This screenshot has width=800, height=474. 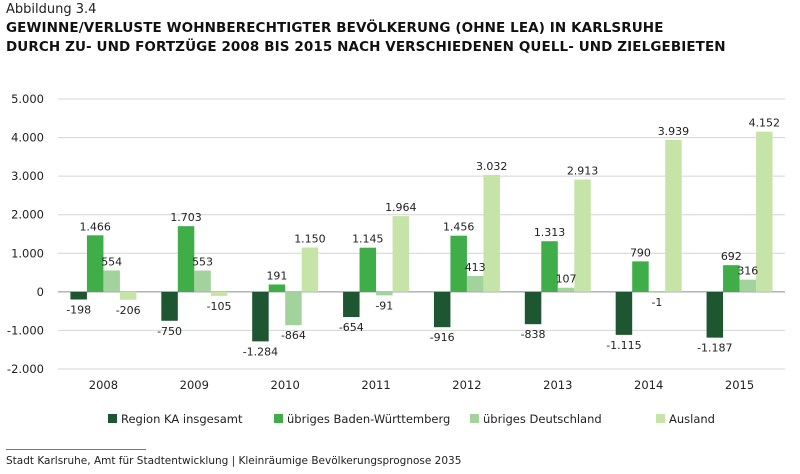 I want to click on data-label: -1.115, so click(x=623, y=345).